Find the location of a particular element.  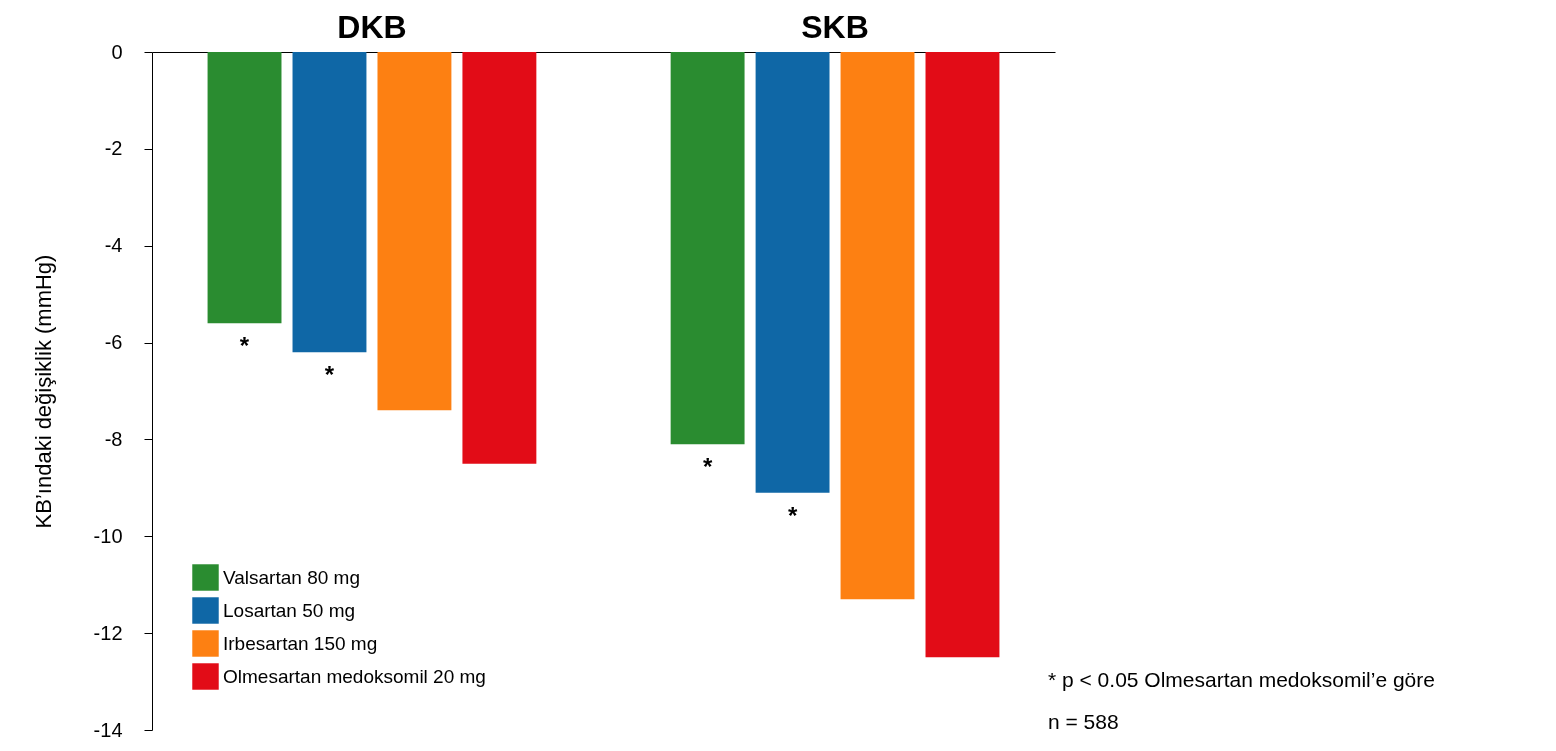

legend-label: Valsartan 80 mg is located at coordinates (291, 577).